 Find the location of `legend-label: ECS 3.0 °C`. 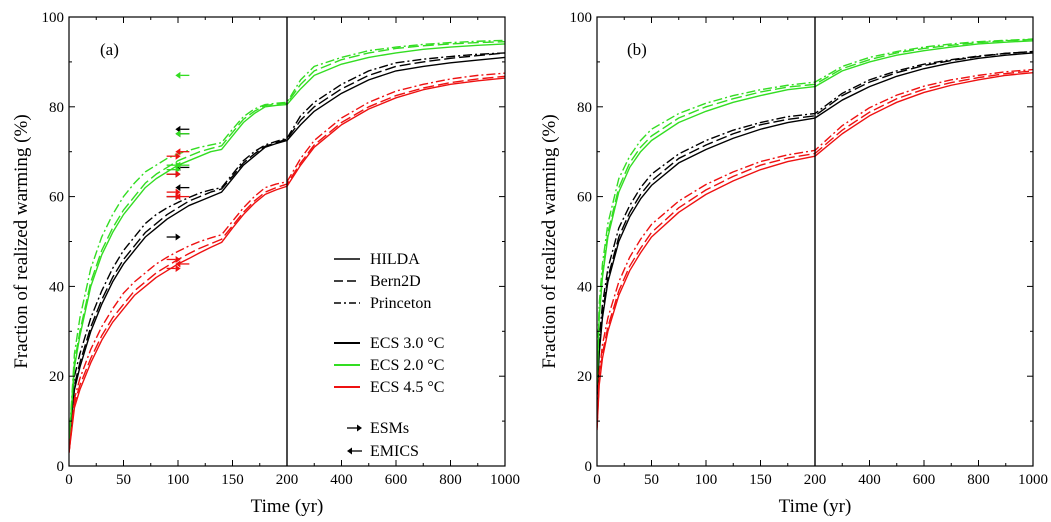

legend-label: ECS 3.0 °C is located at coordinates (407, 343).